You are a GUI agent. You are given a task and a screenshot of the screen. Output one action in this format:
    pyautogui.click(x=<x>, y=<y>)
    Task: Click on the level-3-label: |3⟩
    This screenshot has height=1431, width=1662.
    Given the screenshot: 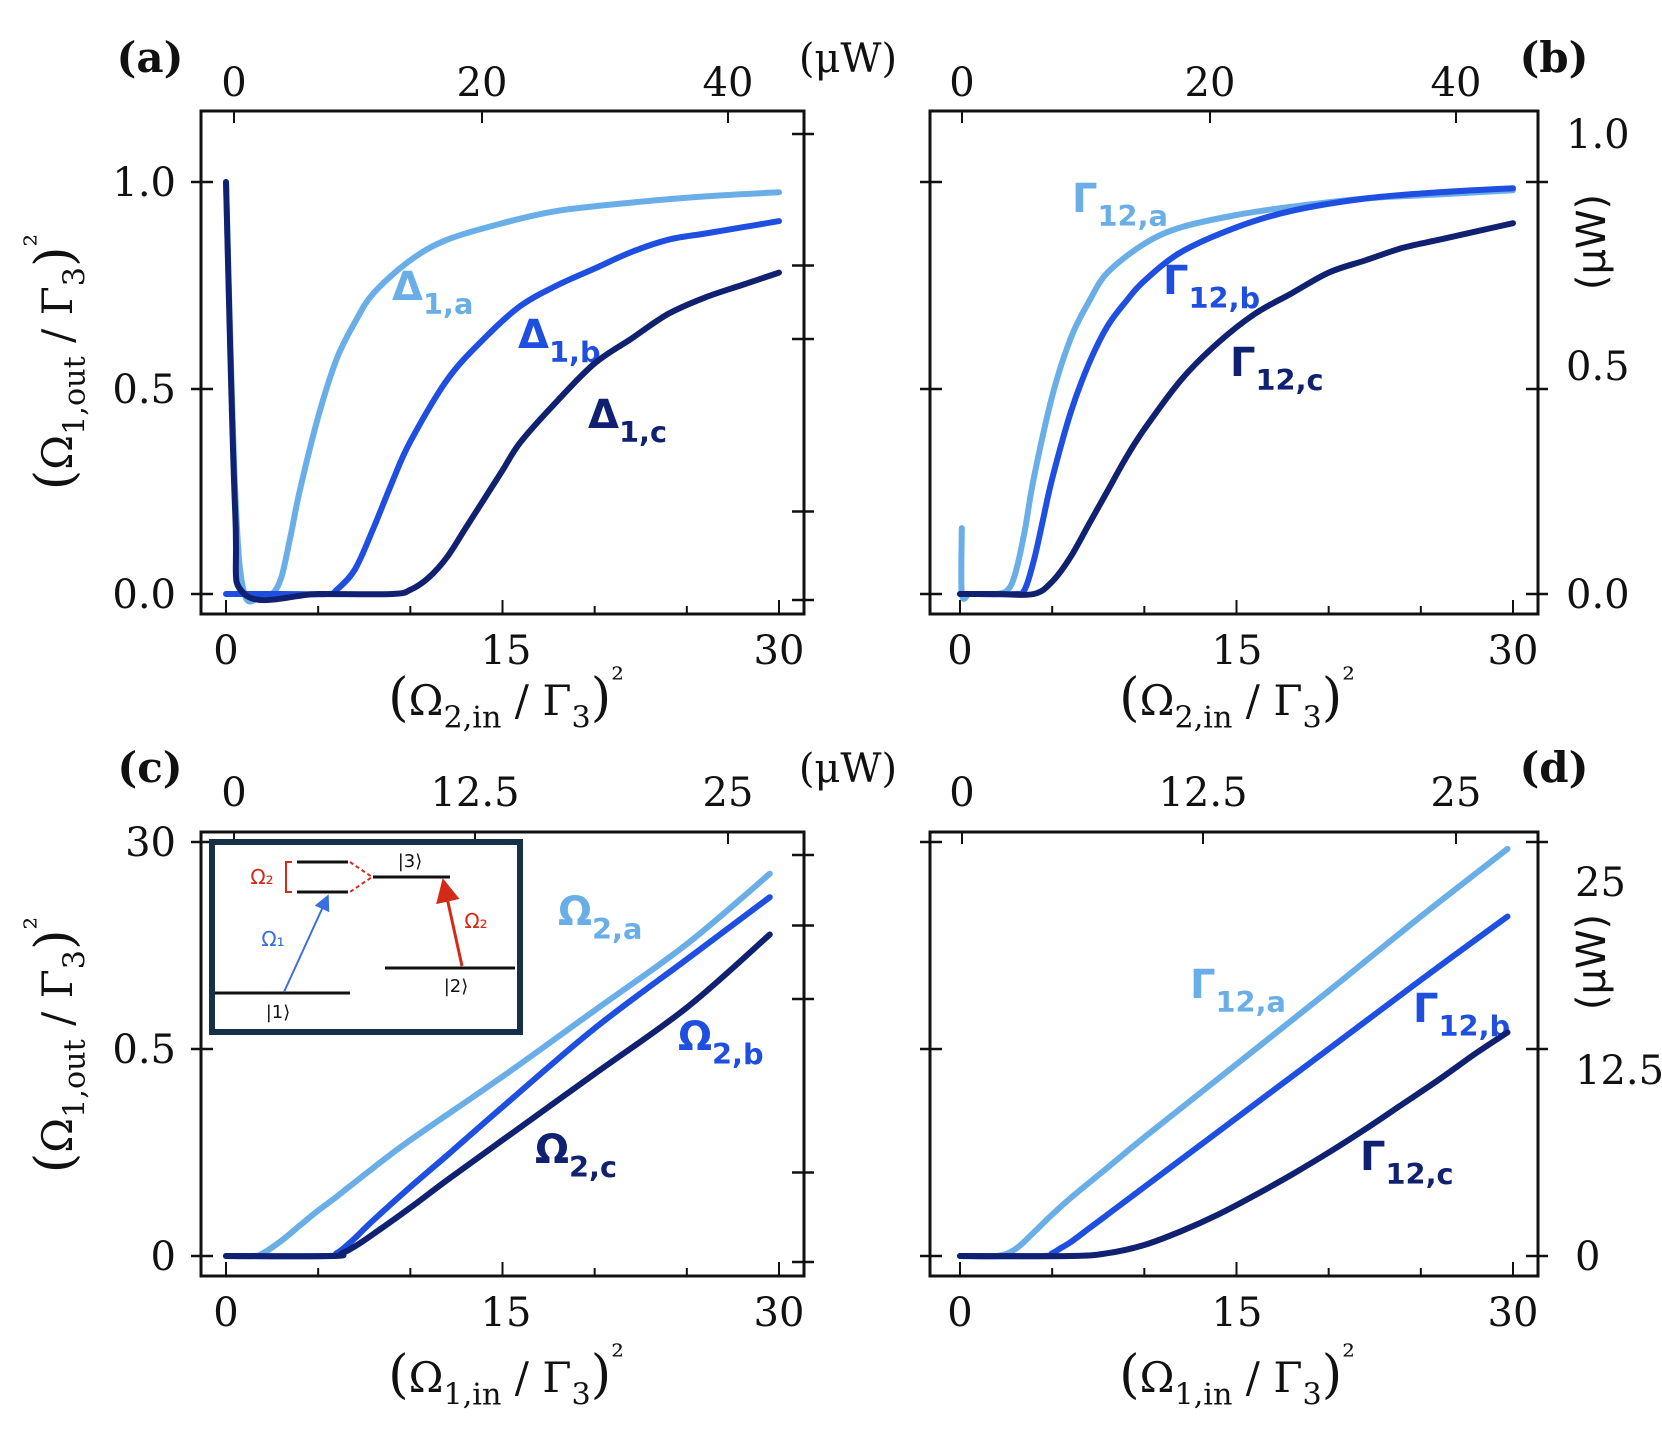 What is the action you would take?
    pyautogui.click(x=410, y=861)
    